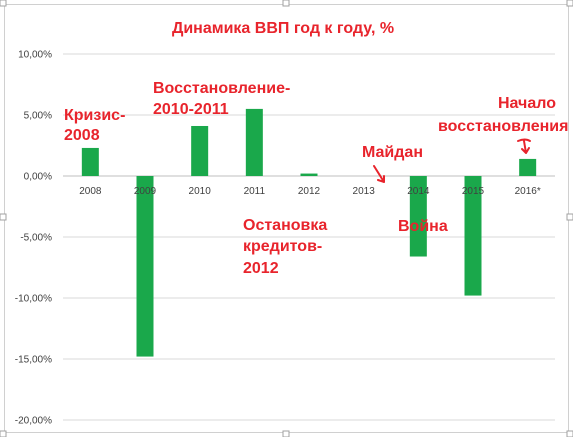 This screenshot has width=573, height=437. Describe the element at coordinates (3, 217) in the screenshot. I see `resize-handle-left` at that location.